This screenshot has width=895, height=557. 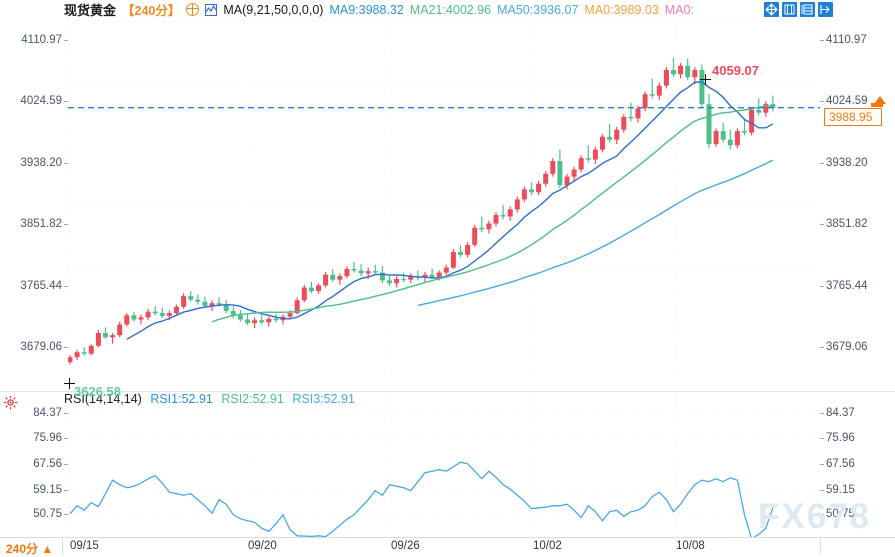 What do you see at coordinates (181, 399) in the screenshot?
I see `rsi1-value: RSI1:52.91` at bounding box center [181, 399].